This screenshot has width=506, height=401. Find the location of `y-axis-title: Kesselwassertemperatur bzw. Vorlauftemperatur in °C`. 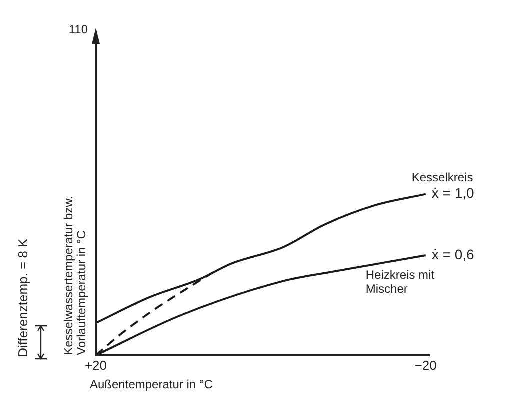

y-axis-title: Kesselwassertemperatur bzw. Vorlauftemperatur in °C is located at coordinates (74, 276).